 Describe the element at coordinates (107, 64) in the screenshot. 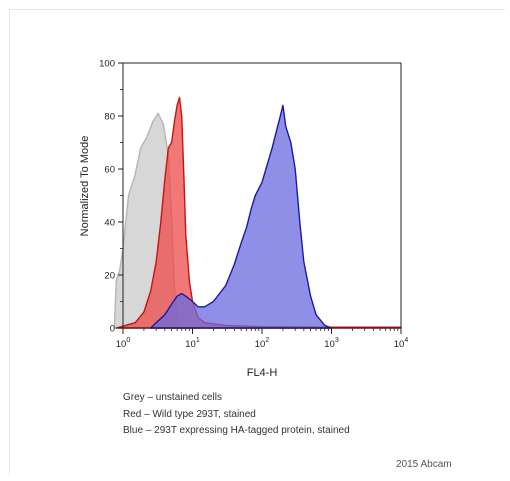

I see `y-tick-label-100: 100` at that location.